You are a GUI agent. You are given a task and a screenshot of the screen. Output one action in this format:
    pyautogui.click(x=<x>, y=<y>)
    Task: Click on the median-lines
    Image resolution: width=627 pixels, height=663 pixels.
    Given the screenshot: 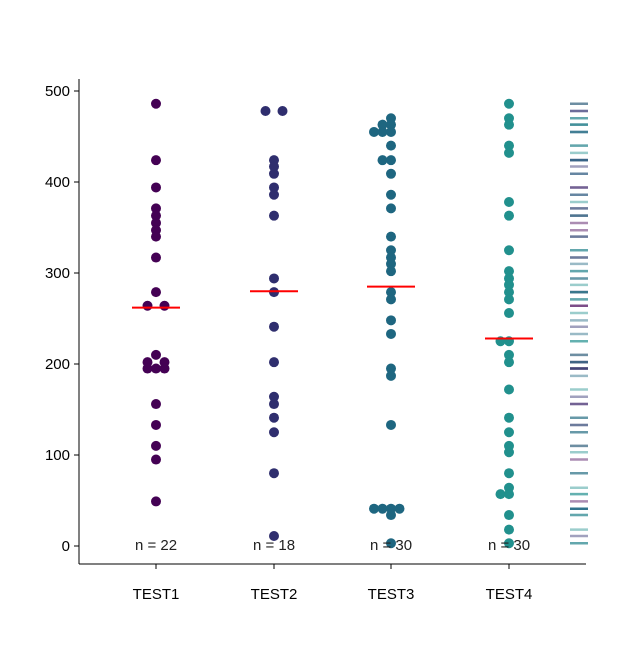 What is the action you would take?
    pyautogui.click(x=332, y=312)
    